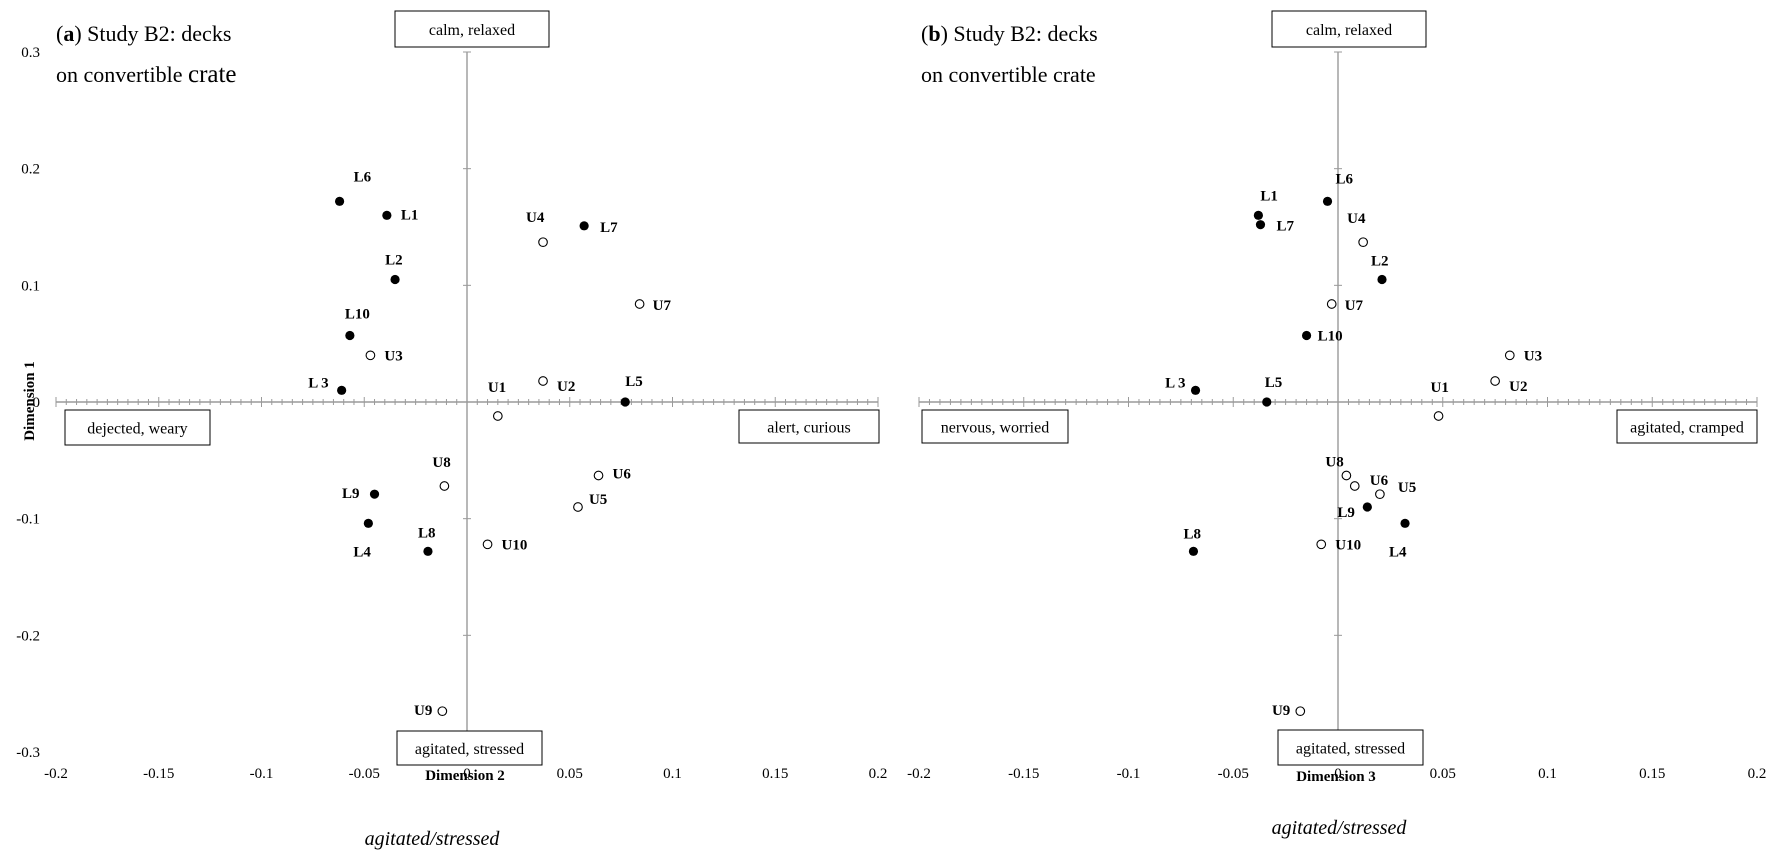 The image size is (1780, 851). Describe the element at coordinates (1274, 383) in the screenshot. I see `point-label-l5: L5` at that location.